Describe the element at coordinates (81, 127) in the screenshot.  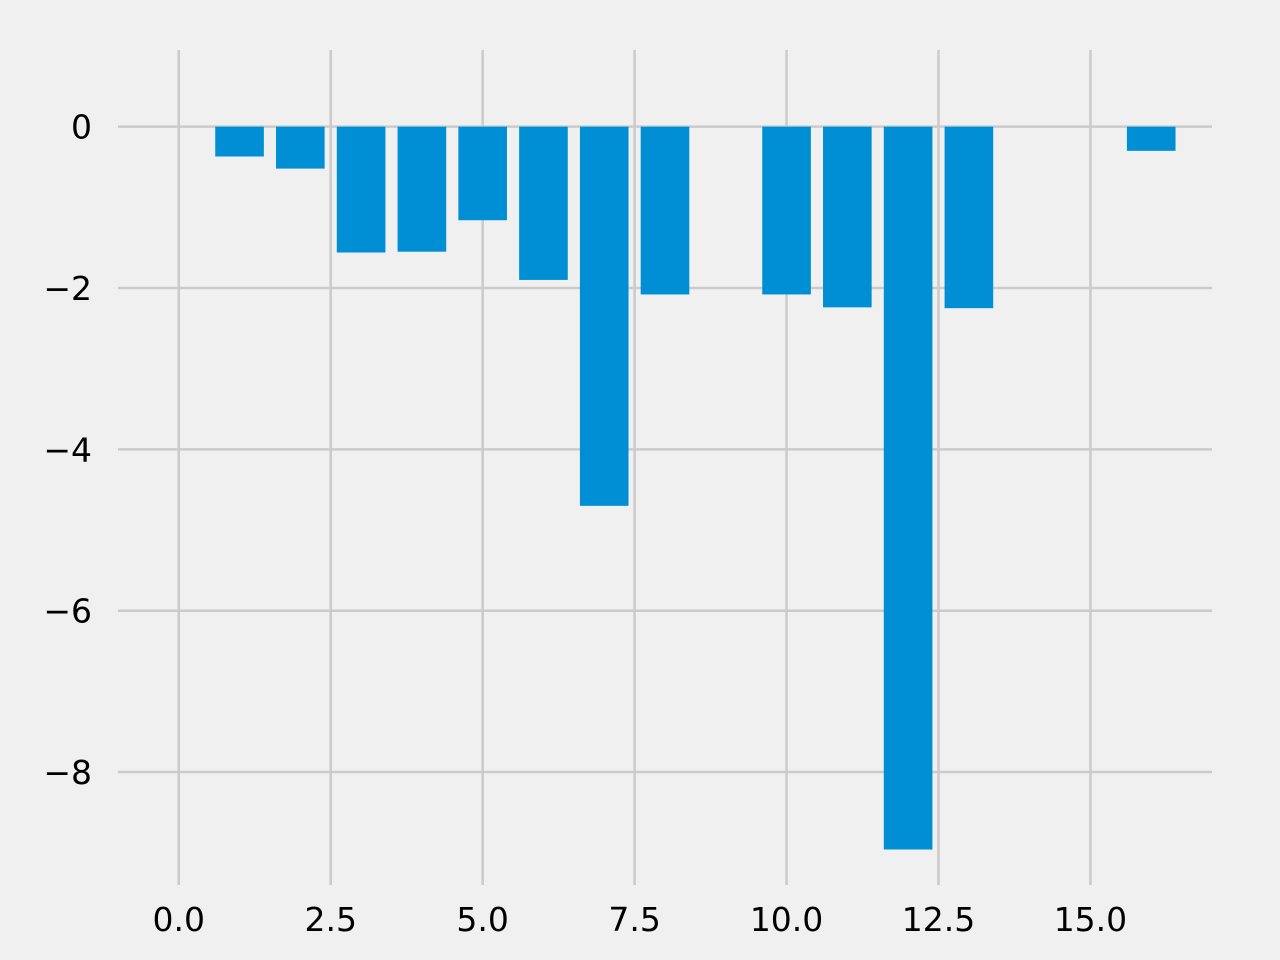
I see `y-tick-label: 0` at that location.